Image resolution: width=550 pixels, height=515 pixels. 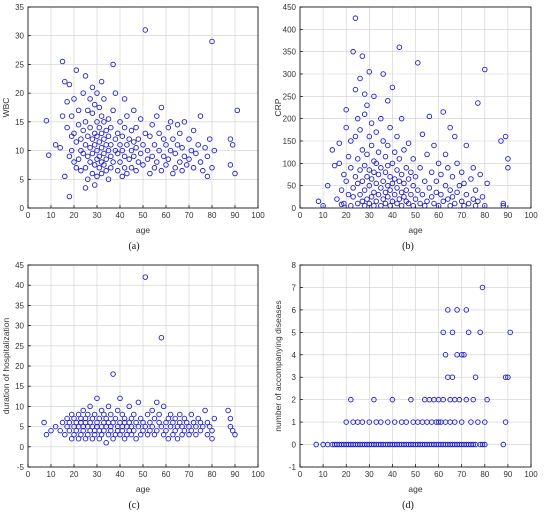 What do you see at coordinates (19, 64) in the screenshot?
I see `y-tick-label: 25` at bounding box center [19, 64].